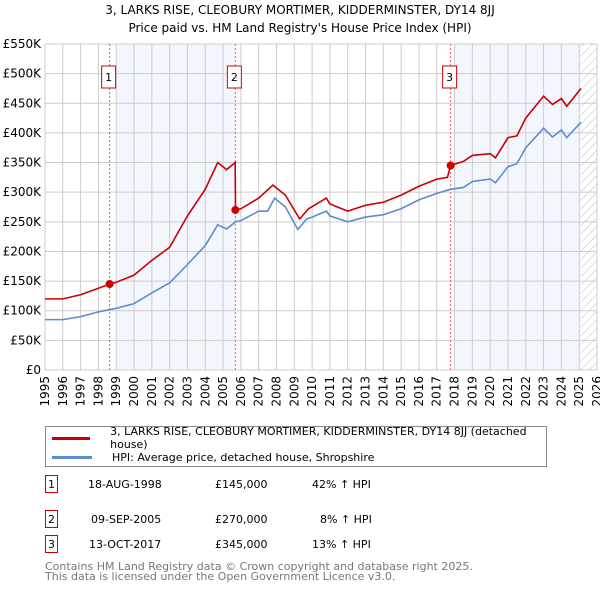 The height and width of the screenshot is (590, 600). Describe the element at coordinates (401, 391) in the screenshot. I see `x-tick-label: 2015` at that location.